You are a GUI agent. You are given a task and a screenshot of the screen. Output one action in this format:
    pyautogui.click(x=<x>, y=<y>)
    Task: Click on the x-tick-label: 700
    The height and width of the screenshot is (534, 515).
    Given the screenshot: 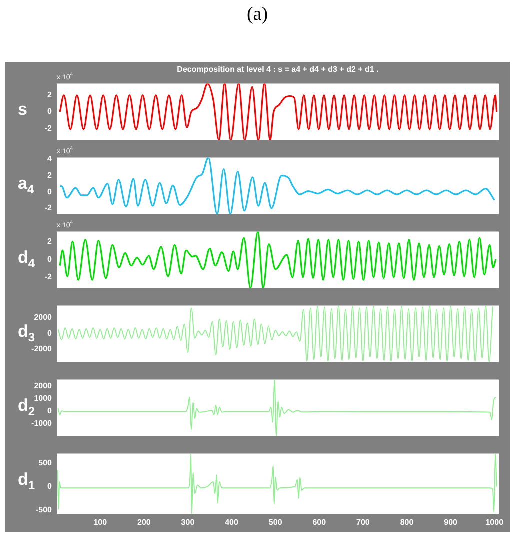 What is the action you would take?
    pyautogui.click(x=363, y=523)
    